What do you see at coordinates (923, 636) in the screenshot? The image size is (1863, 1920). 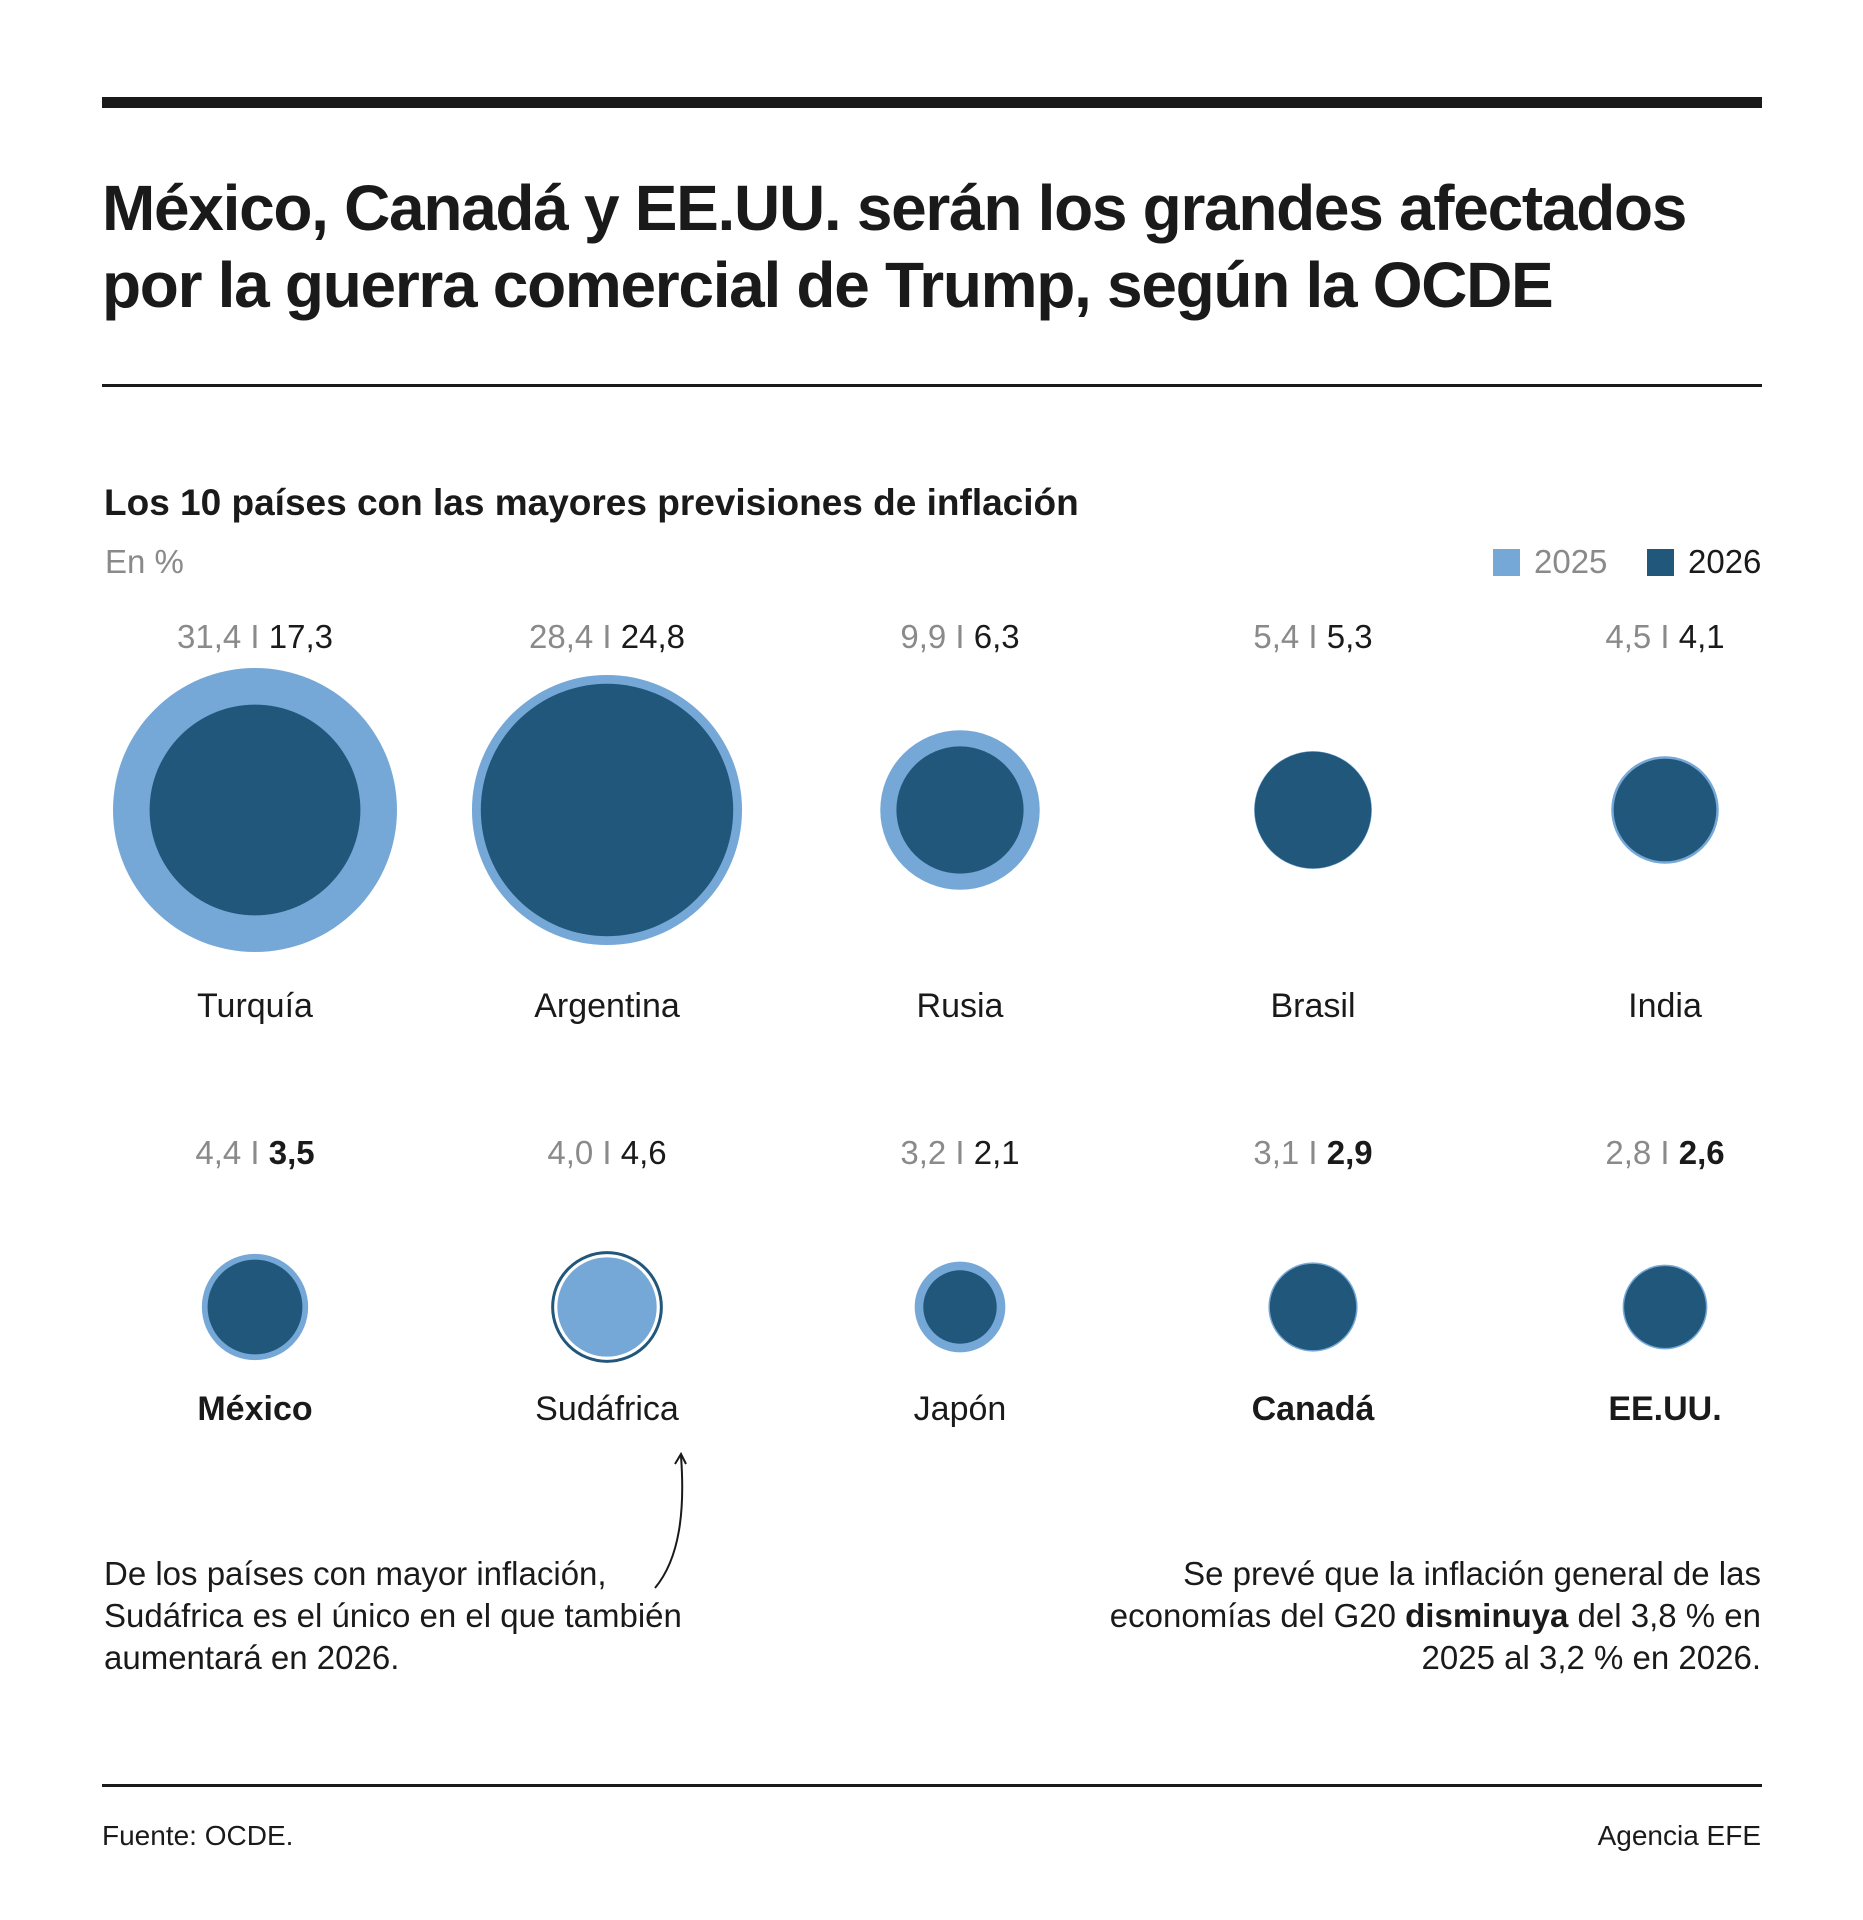 I see `value-2025: 9,9` at bounding box center [923, 636].